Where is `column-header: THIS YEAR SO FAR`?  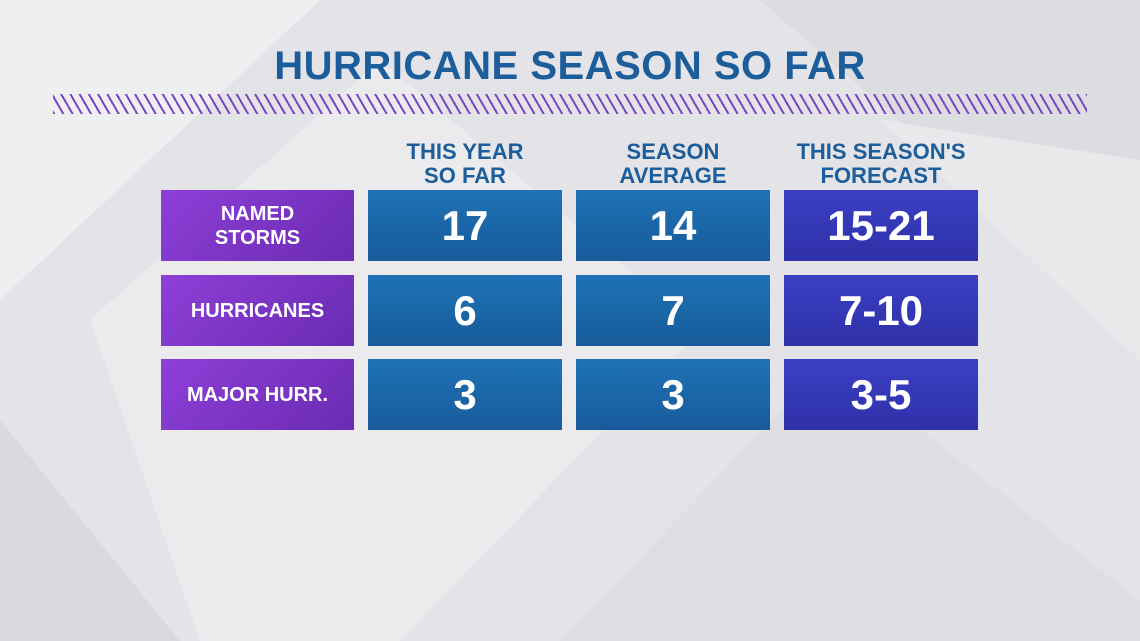 column-header: THIS YEAR SO FAR is located at coordinates (465, 165).